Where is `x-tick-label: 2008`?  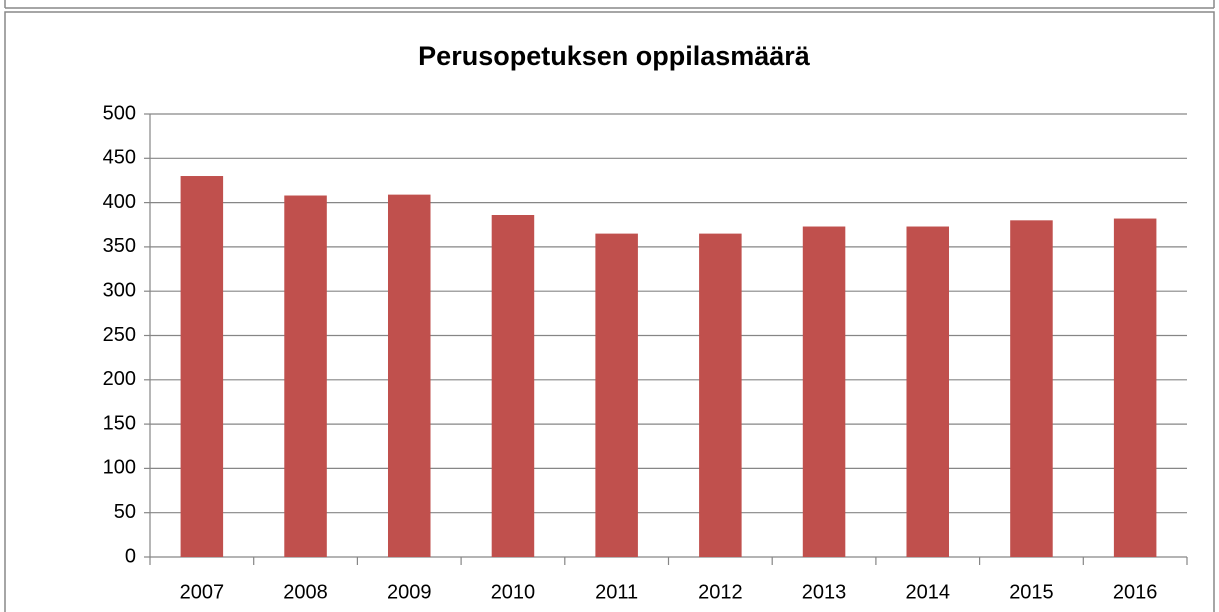 x-tick-label: 2008 is located at coordinates (305, 592).